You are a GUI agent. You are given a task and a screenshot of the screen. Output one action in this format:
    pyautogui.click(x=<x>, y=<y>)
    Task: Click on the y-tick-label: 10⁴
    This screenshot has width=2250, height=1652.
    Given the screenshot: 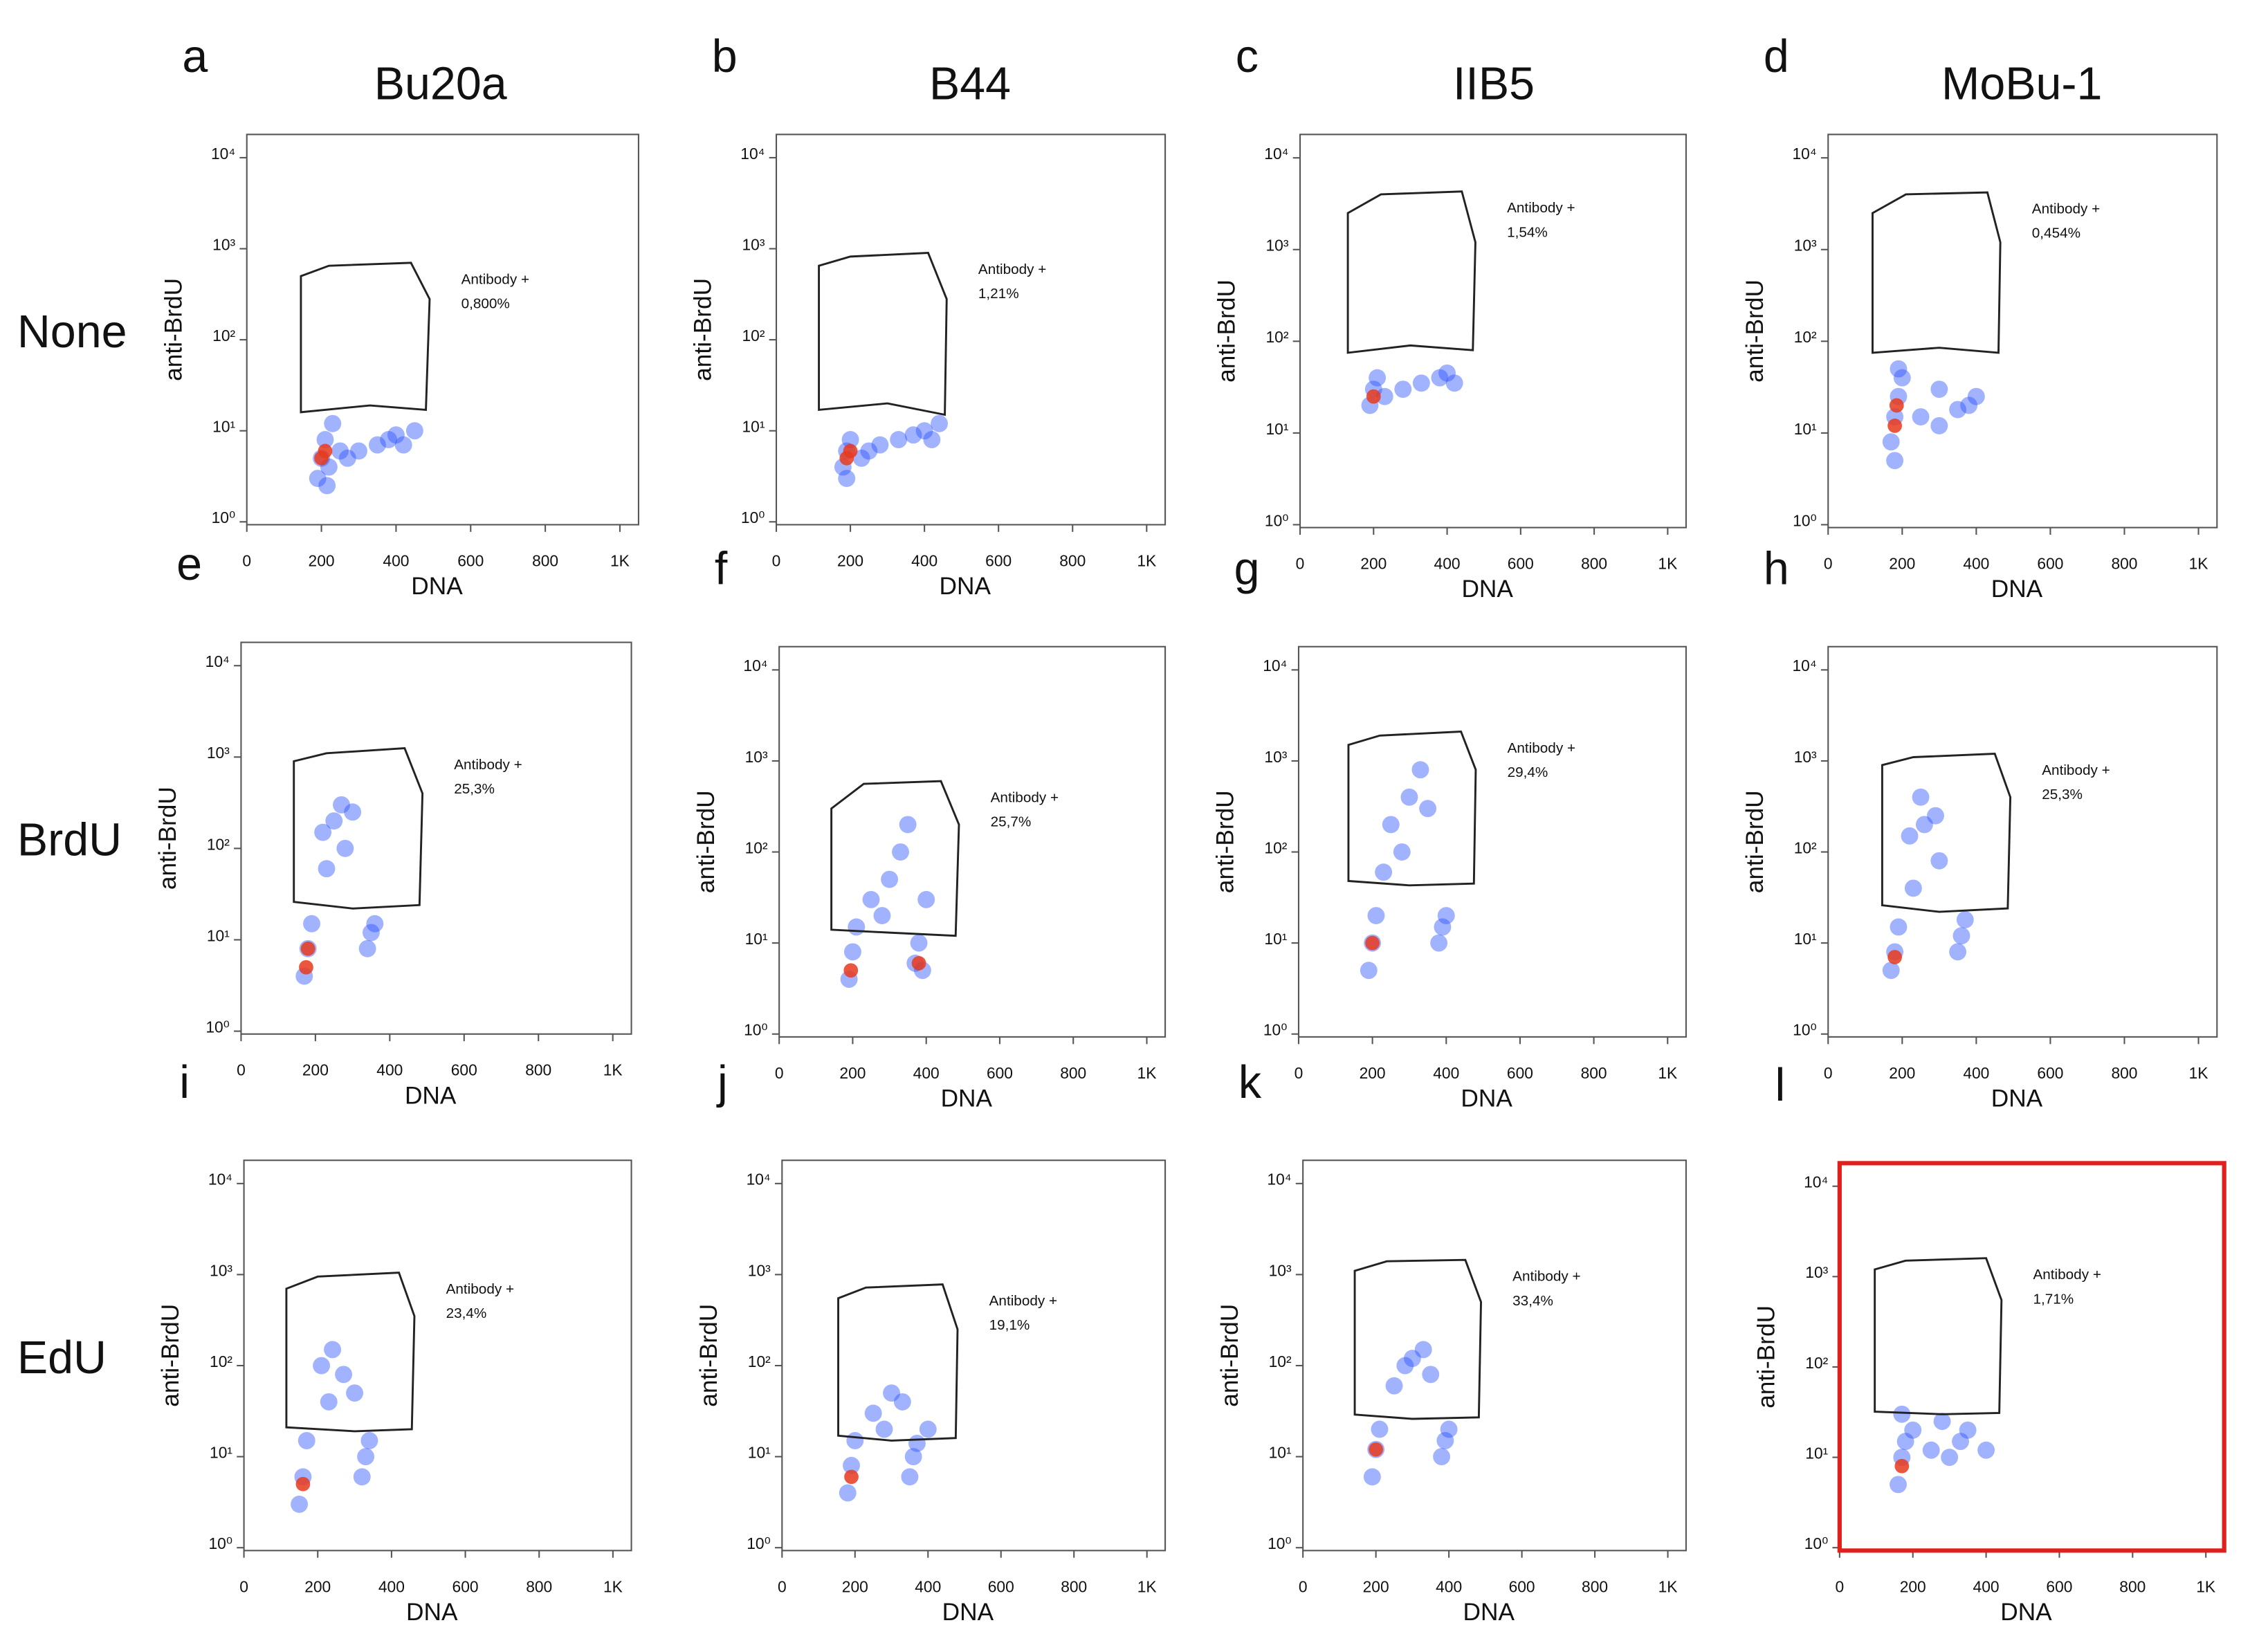 What is the action you would take?
    pyautogui.click(x=220, y=1179)
    